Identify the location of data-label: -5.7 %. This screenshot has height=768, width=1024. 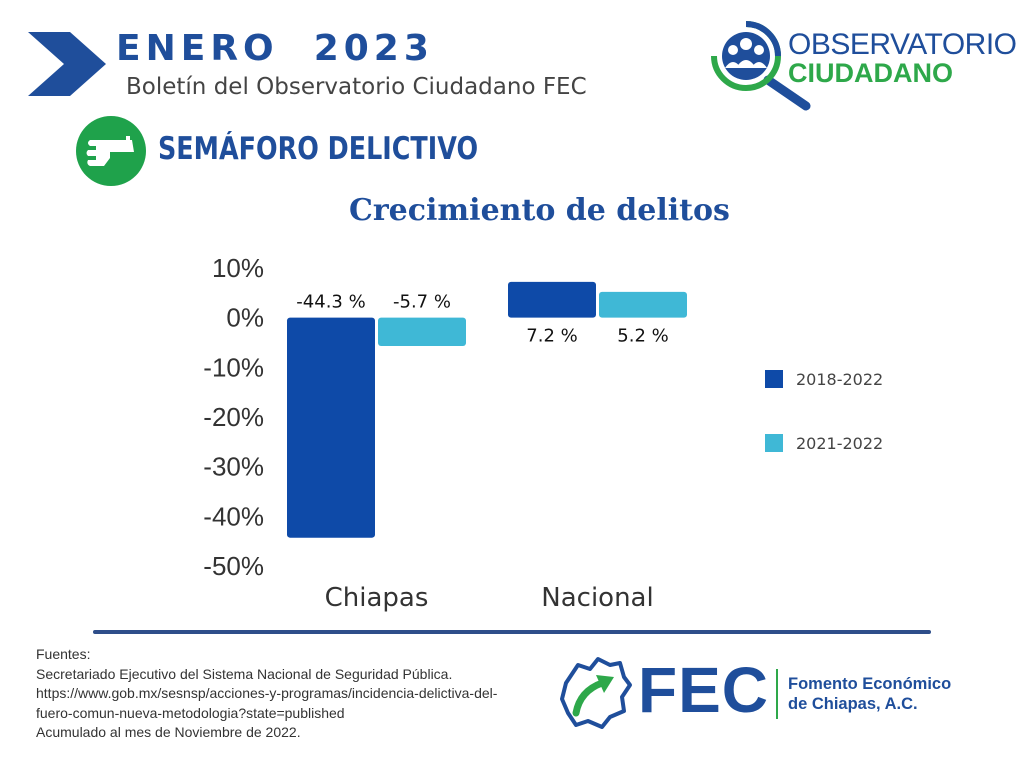
(422, 302).